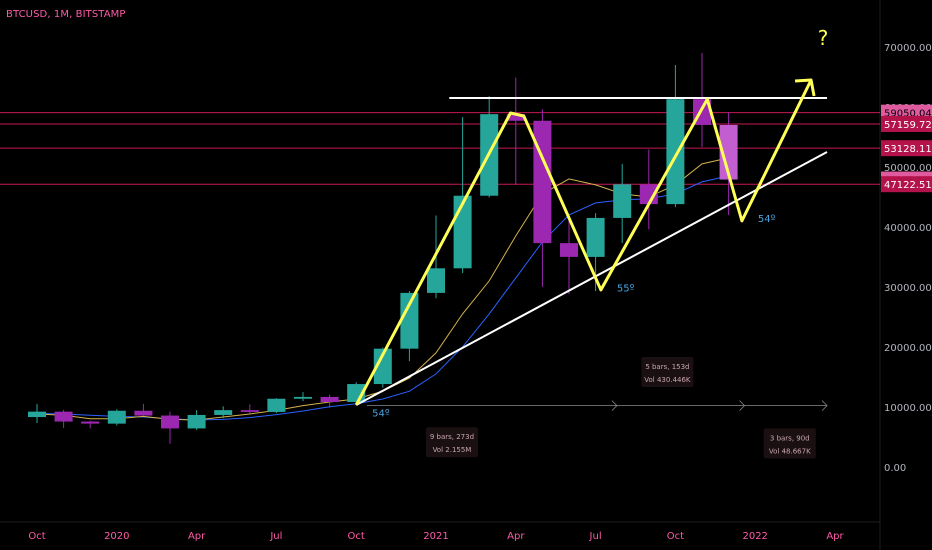 Image resolution: width=932 pixels, height=550 pixels. What do you see at coordinates (452, 437) in the screenshot?
I see `measure-bars-text: 9 bars, 273d` at bounding box center [452, 437].